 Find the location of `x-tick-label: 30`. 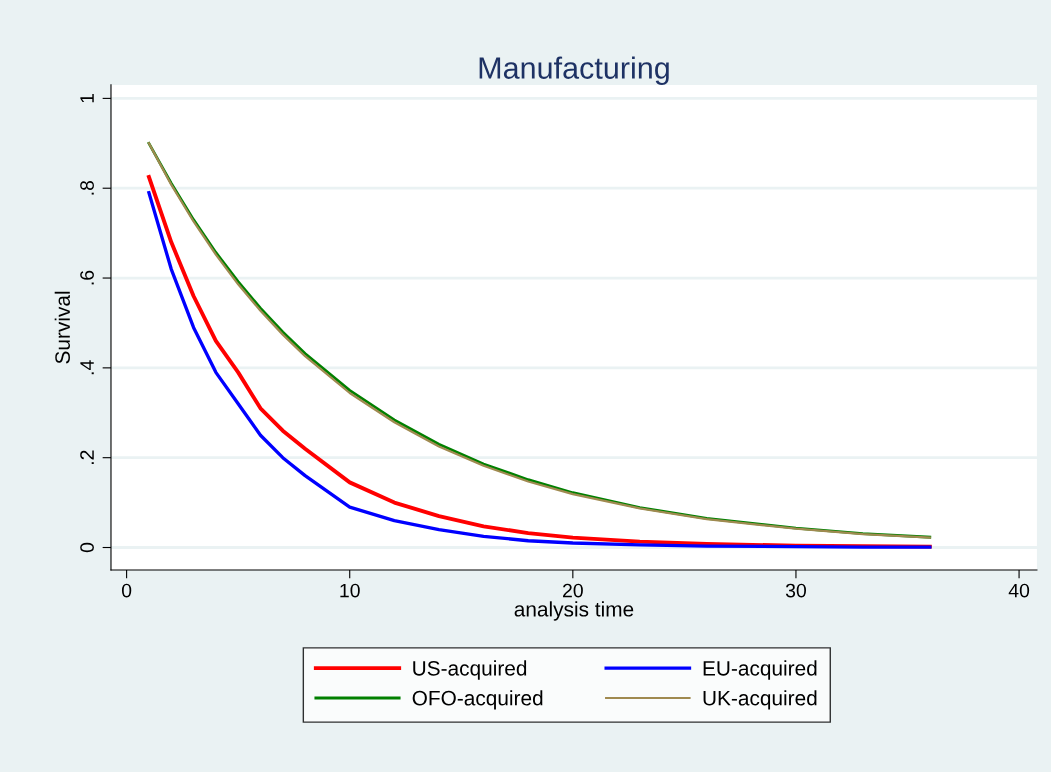

x-tick-label: 30 is located at coordinates (796, 590).